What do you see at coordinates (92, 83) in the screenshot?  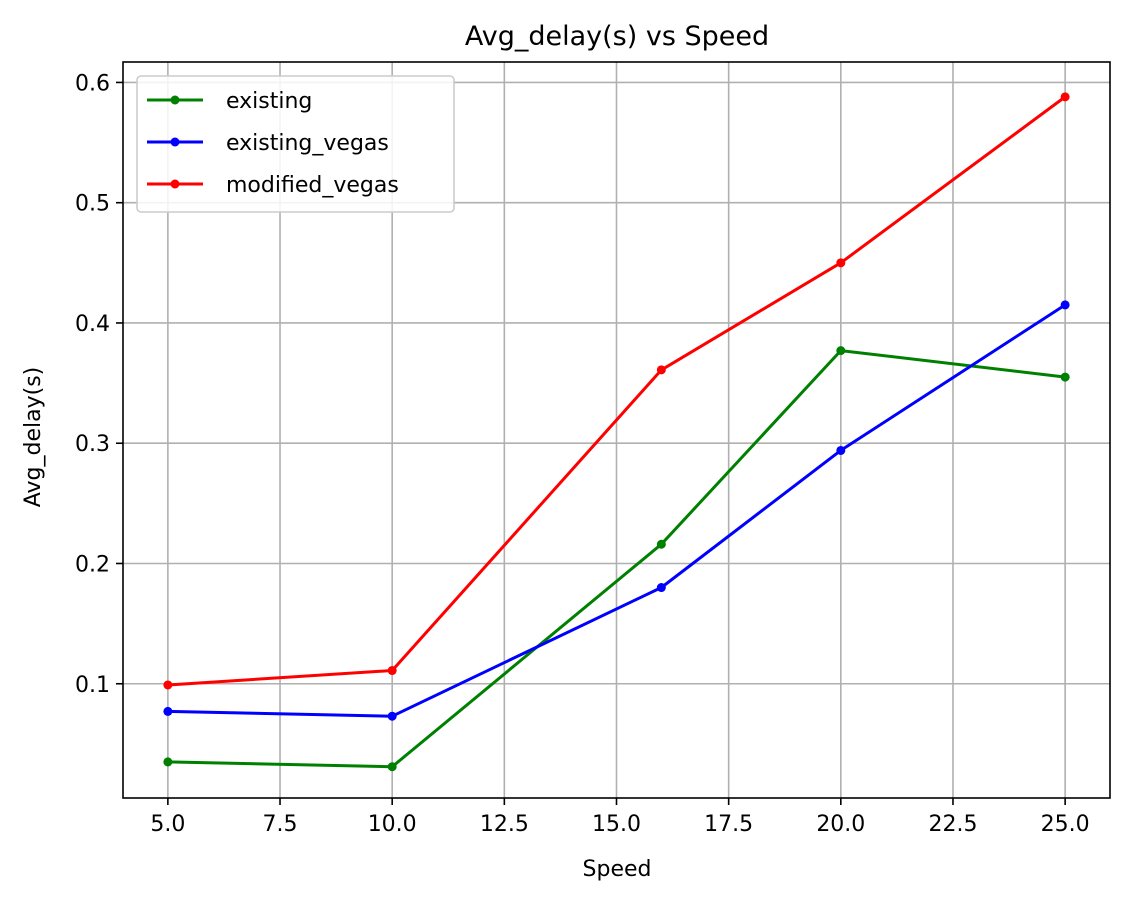 I see `y-tick-label: 0.6` at bounding box center [92, 83].